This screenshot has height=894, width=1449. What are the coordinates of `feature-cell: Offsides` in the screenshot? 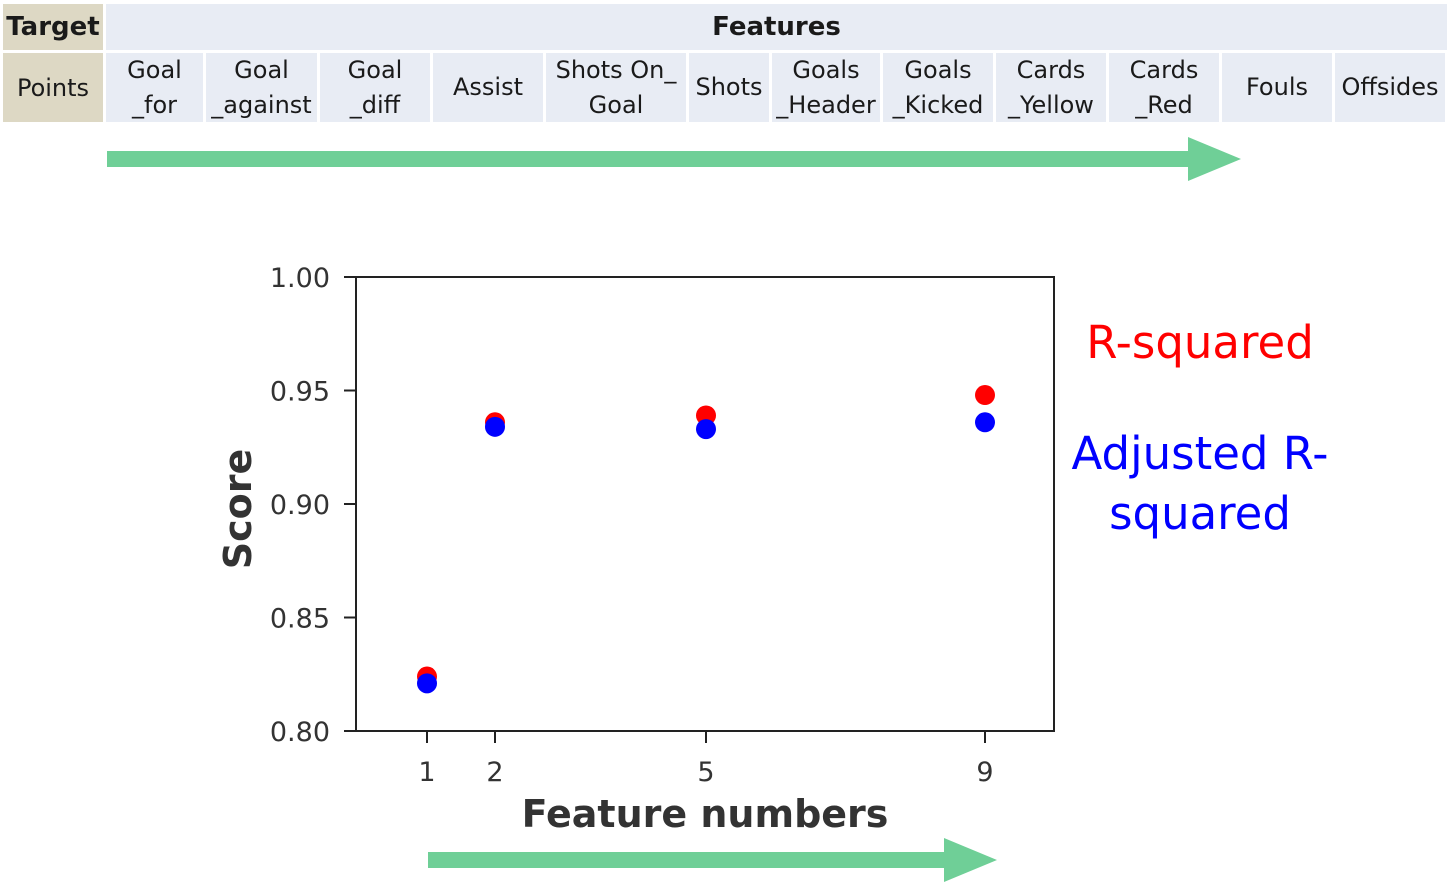 It's located at (1390, 87).